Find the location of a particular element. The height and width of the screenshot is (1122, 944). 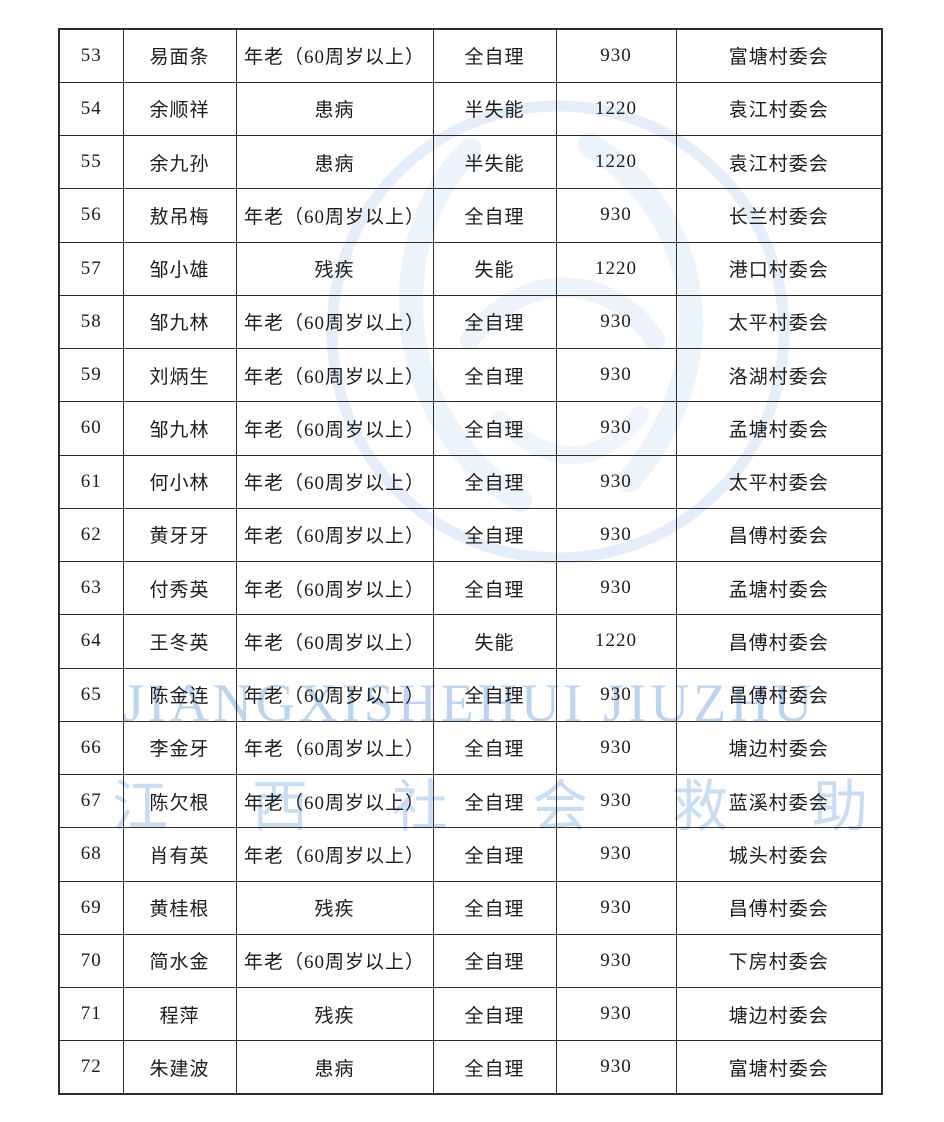

cell-name: 邹小雄 is located at coordinates (179, 268).